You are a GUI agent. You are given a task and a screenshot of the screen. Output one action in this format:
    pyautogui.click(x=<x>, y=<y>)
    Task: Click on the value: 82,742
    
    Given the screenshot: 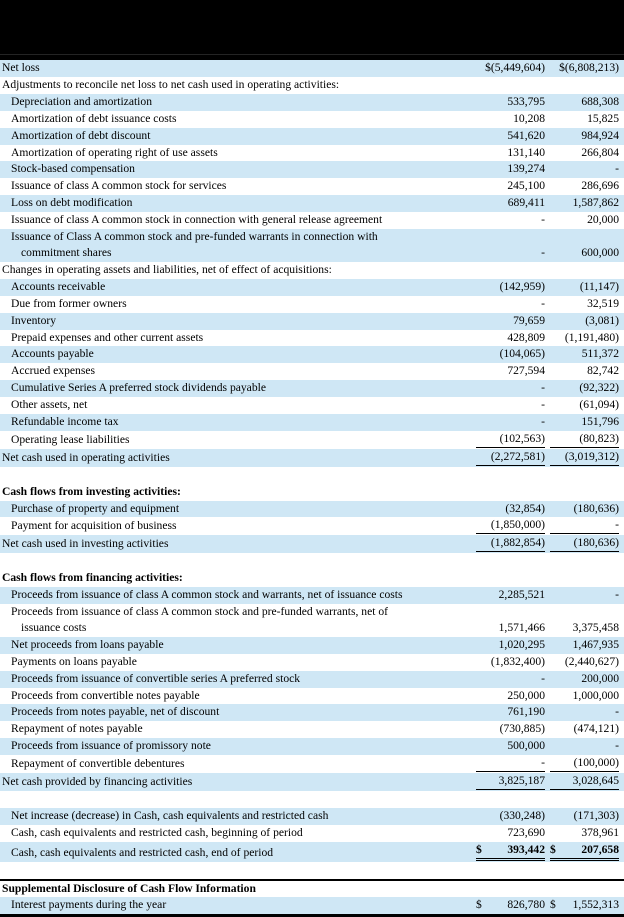 What is the action you would take?
    pyautogui.click(x=603, y=371)
    